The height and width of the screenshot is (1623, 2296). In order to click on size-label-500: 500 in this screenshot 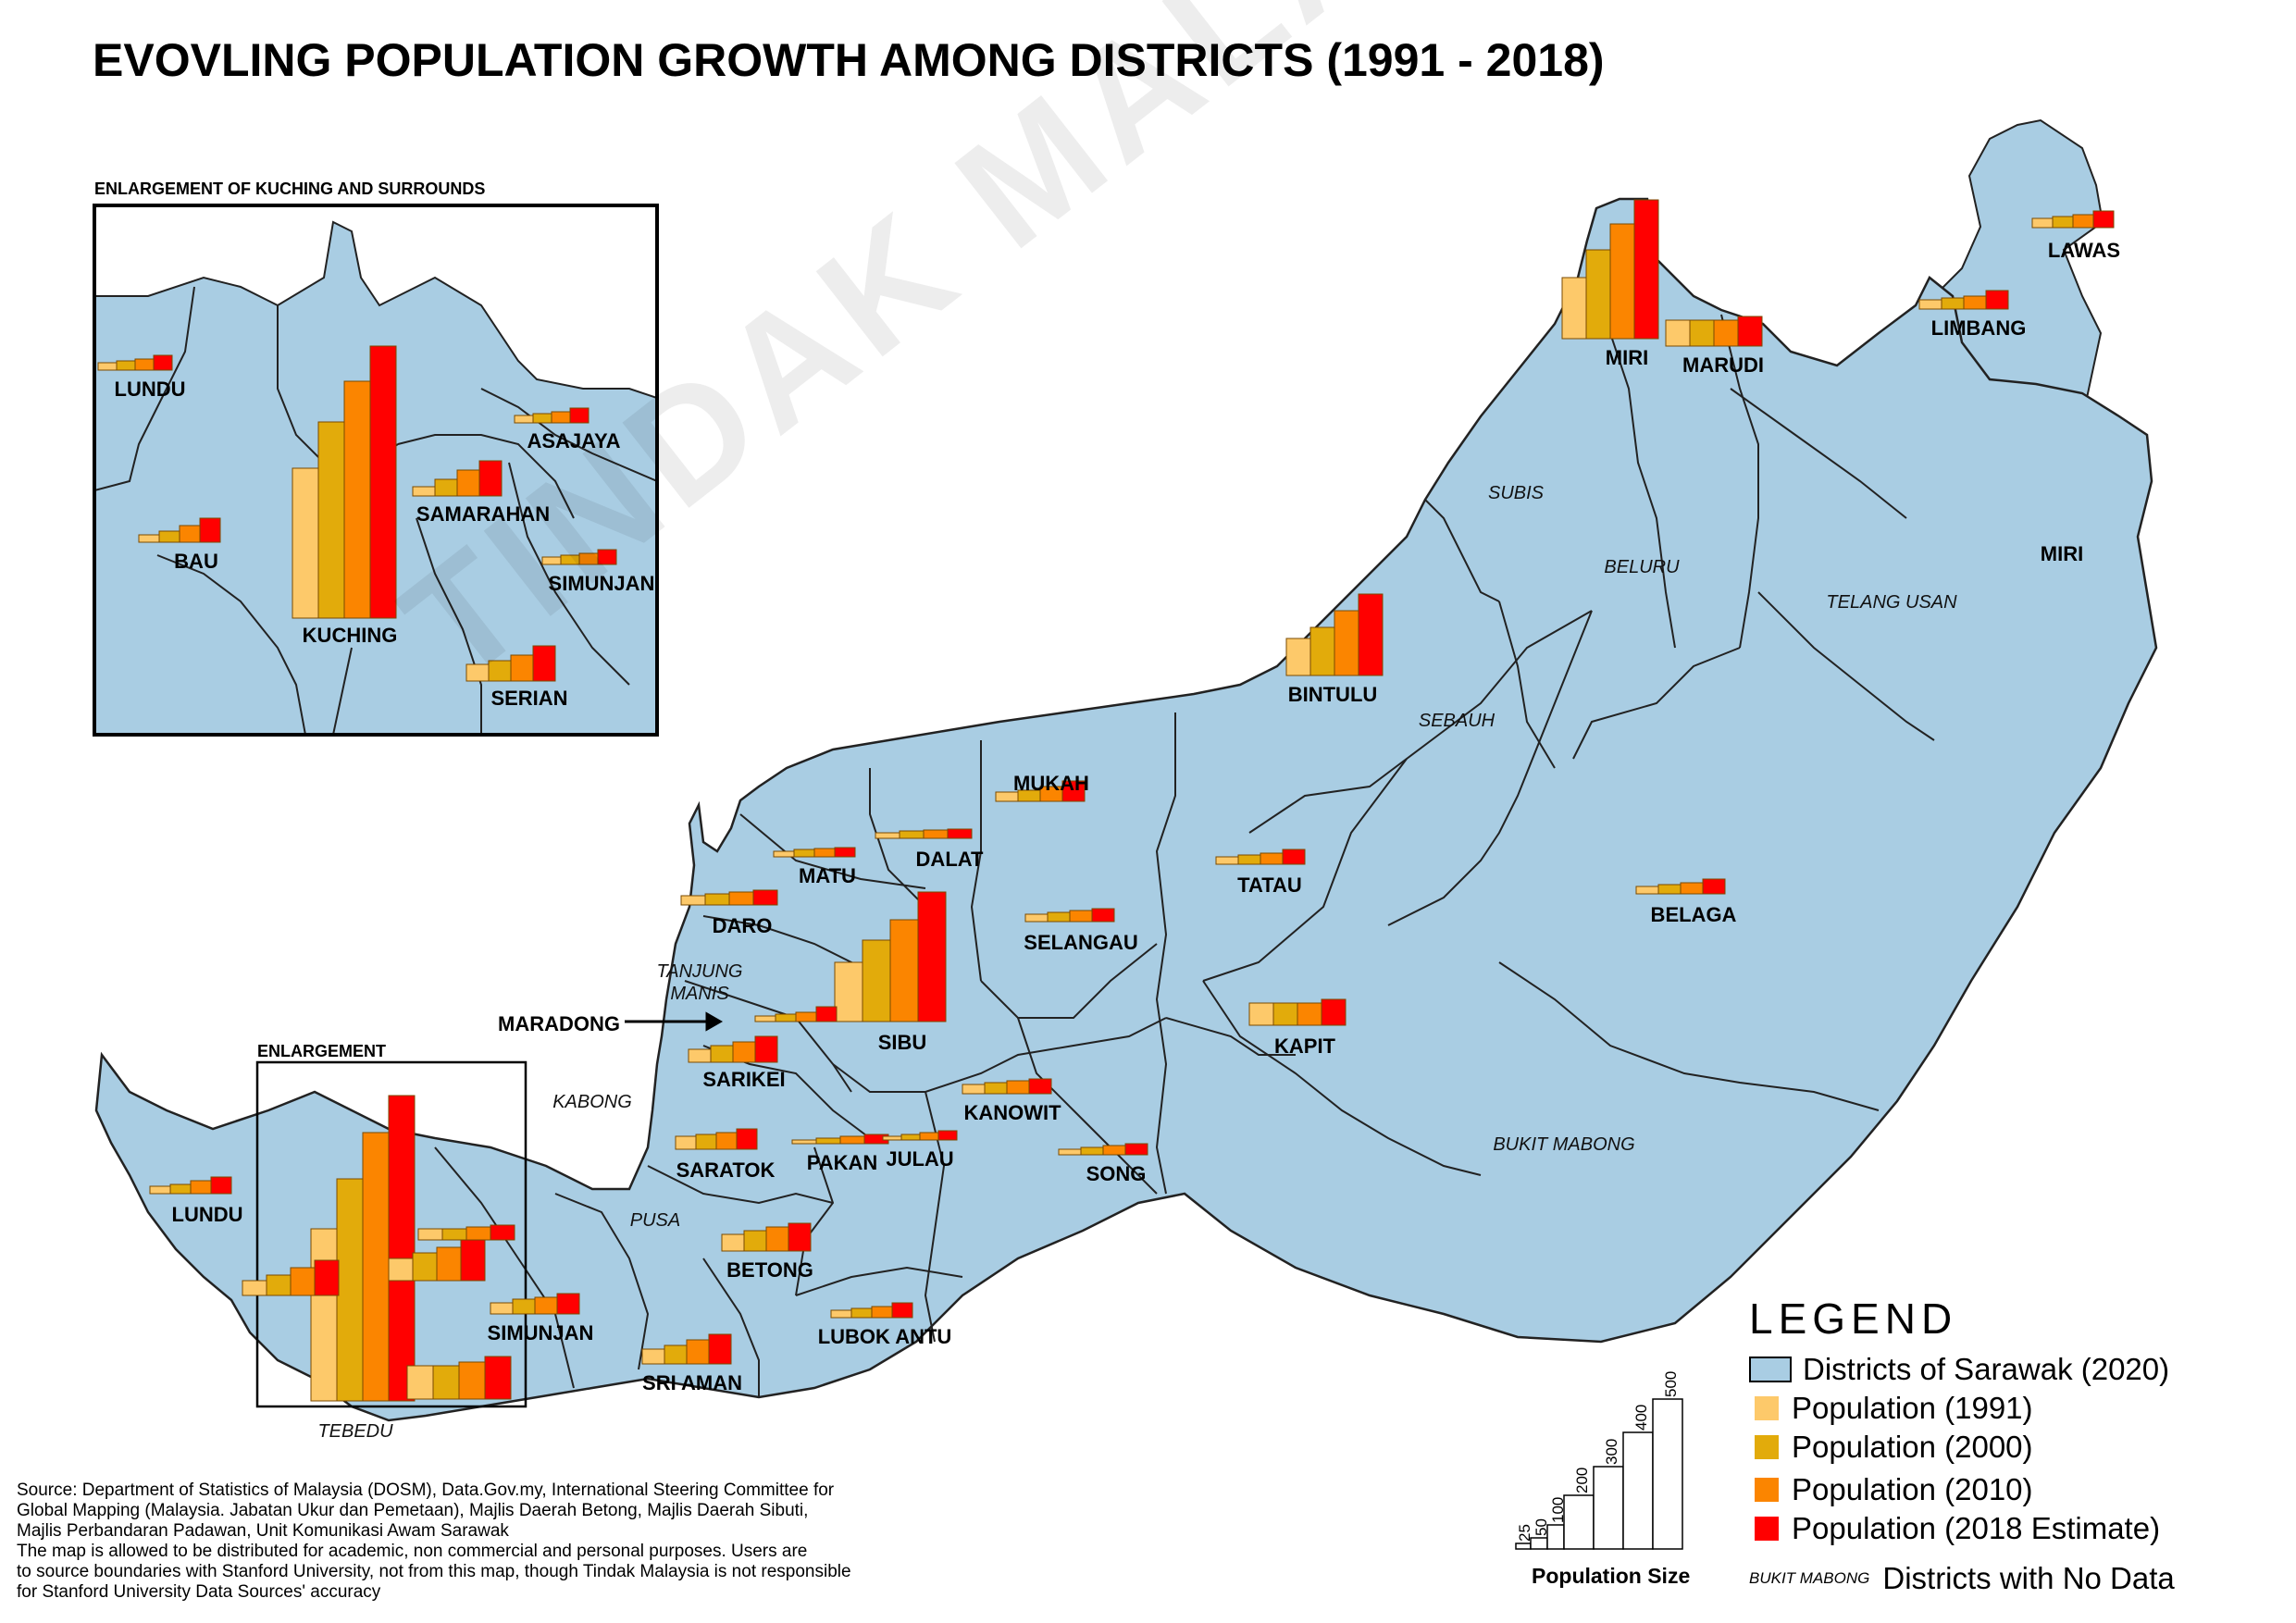, I will do `click(1671, 1383)`.